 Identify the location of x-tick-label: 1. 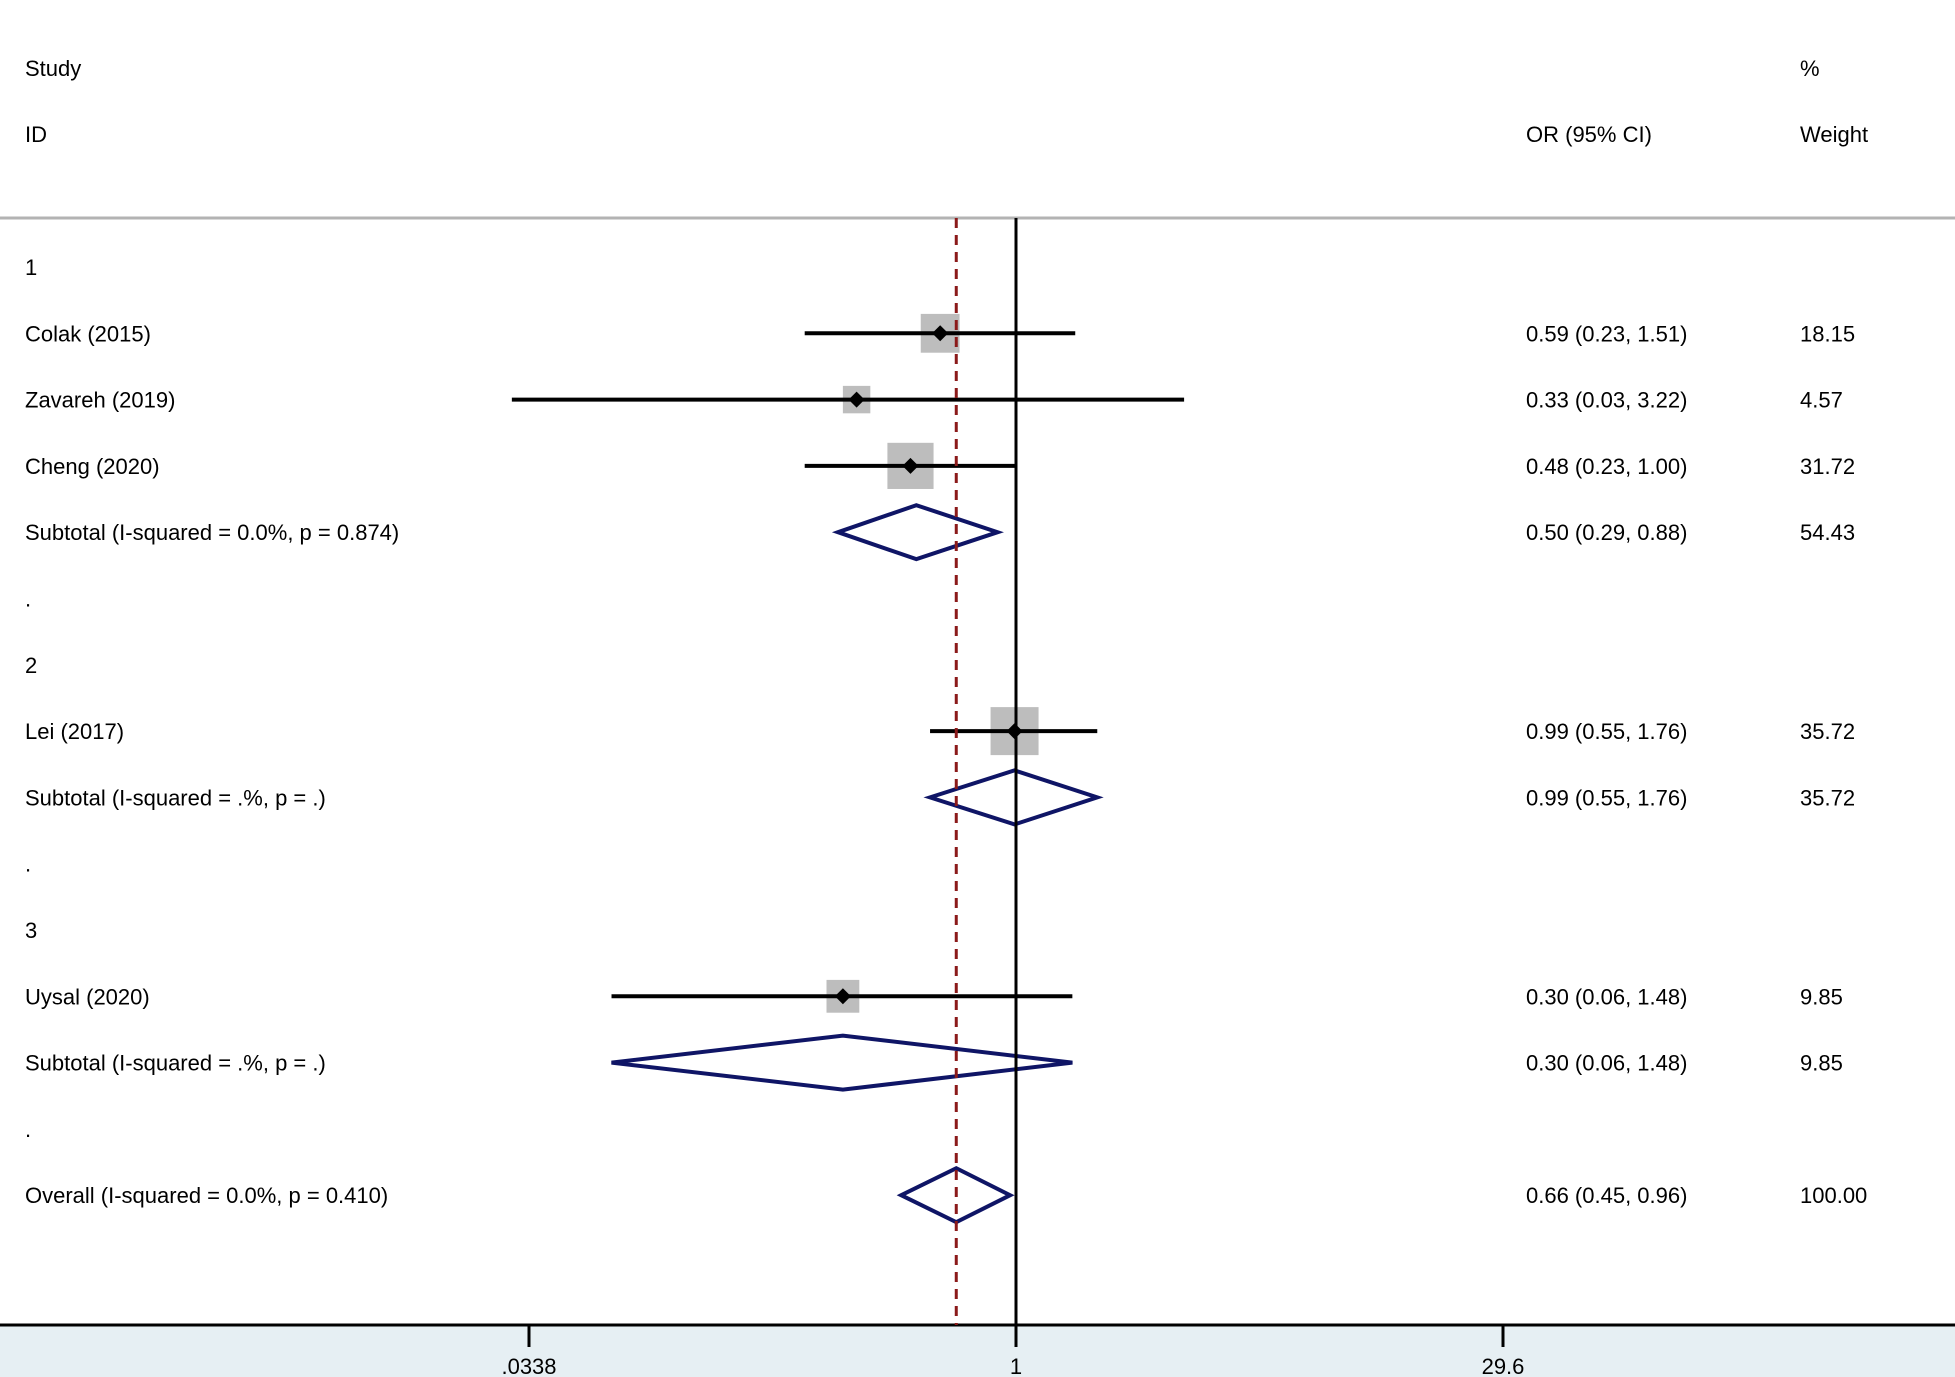
(1016, 1365).